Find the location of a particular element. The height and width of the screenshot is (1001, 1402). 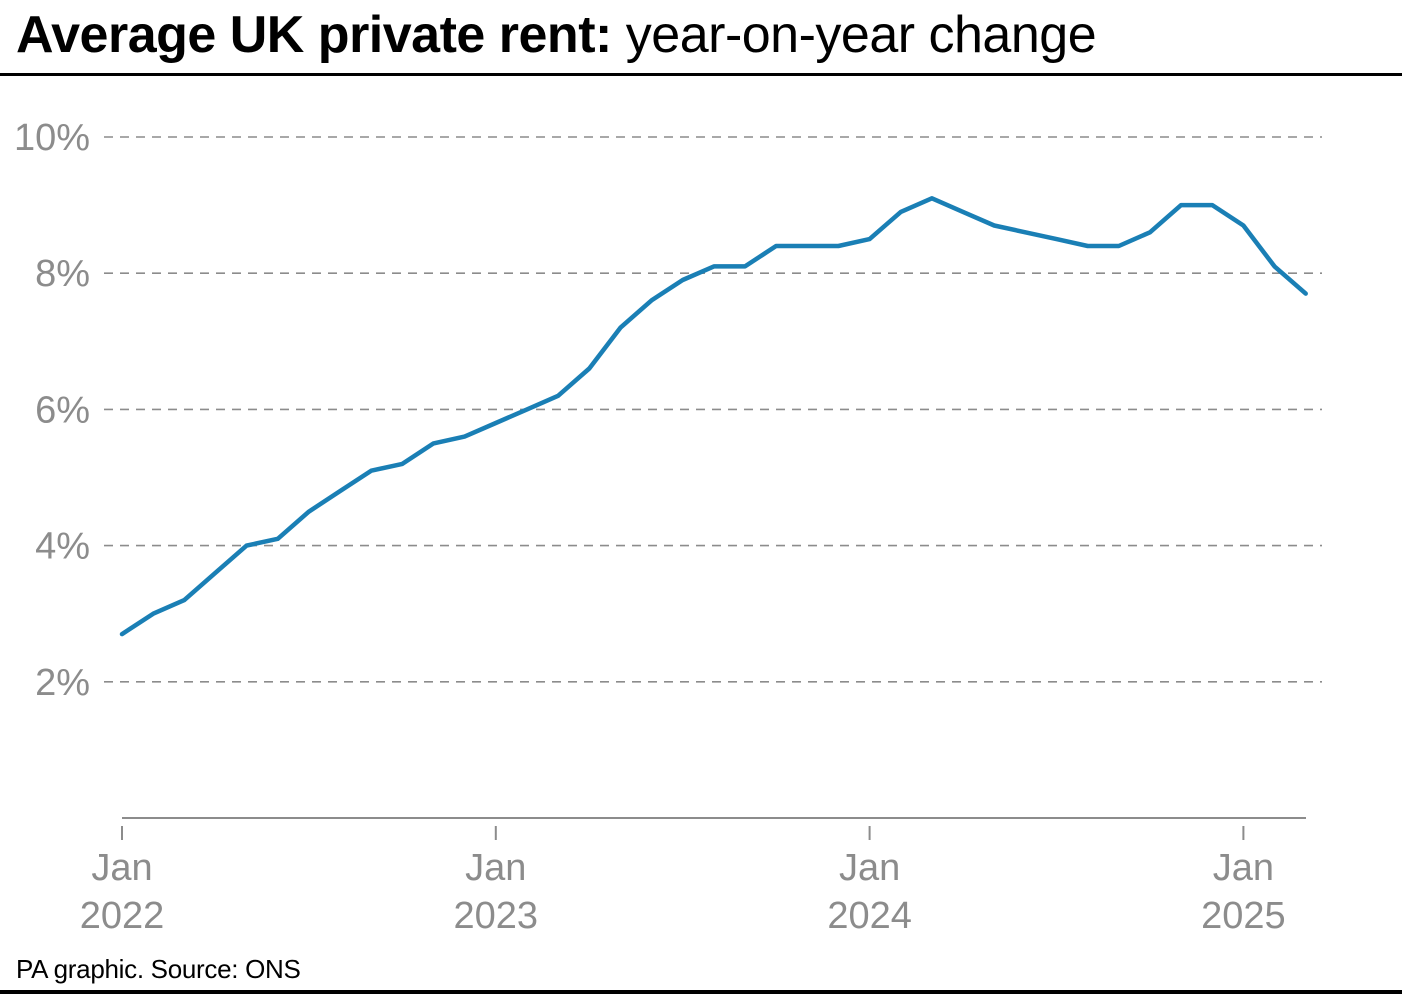

x-tick-label-year: 2022 is located at coordinates (122, 916).